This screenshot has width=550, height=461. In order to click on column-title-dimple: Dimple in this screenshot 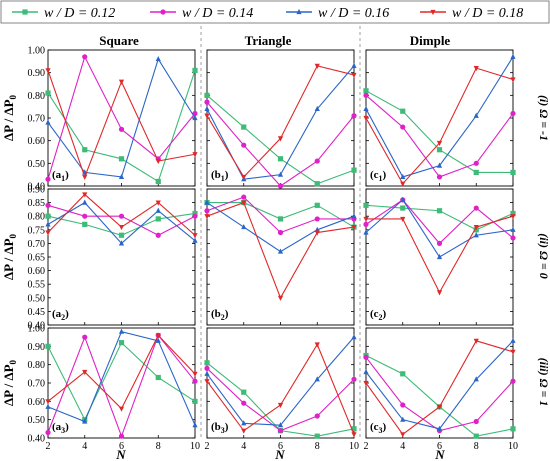, I will do `click(430, 40)`.